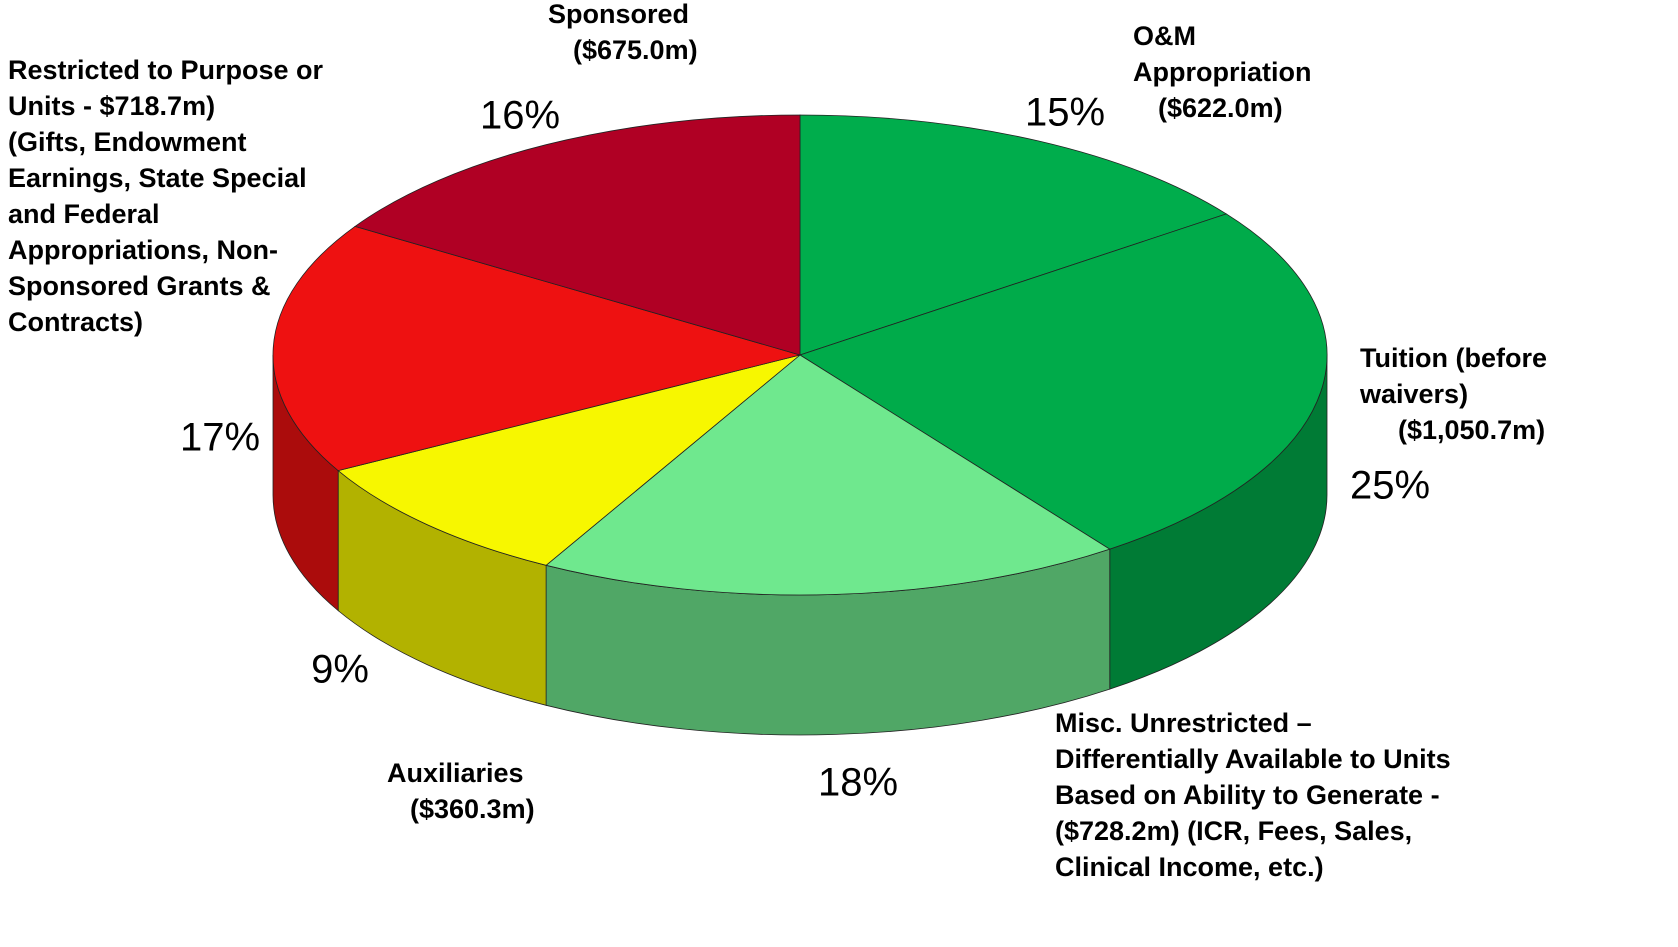 Image resolution: width=1678 pixels, height=947 pixels. Describe the element at coordinates (472, 809) in the screenshot. I see `category-label: ($360.3m)` at that location.